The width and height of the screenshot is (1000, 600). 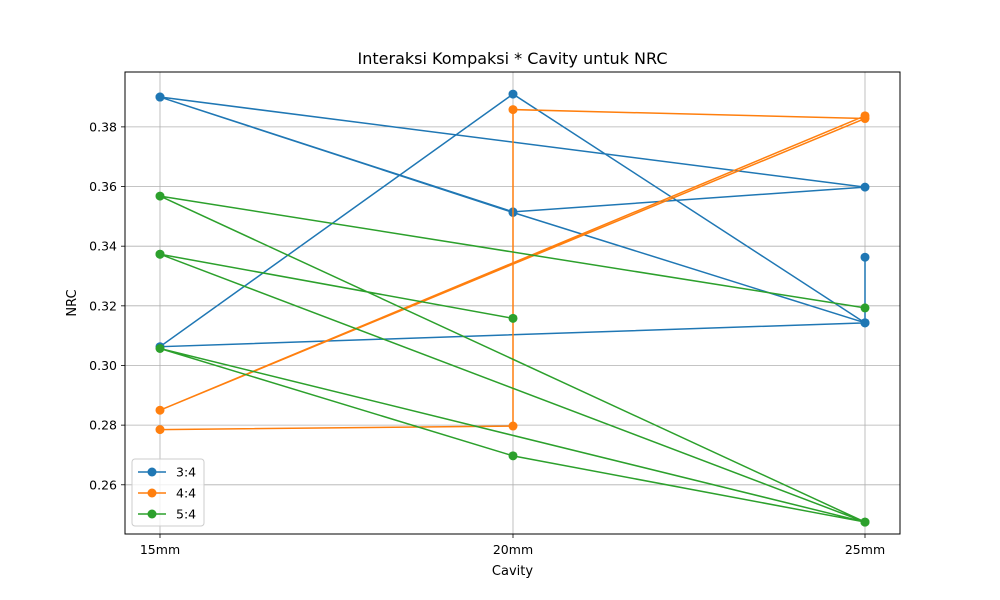 What do you see at coordinates (167, 472) in the screenshot?
I see `legend-item: 3:4` at bounding box center [167, 472].